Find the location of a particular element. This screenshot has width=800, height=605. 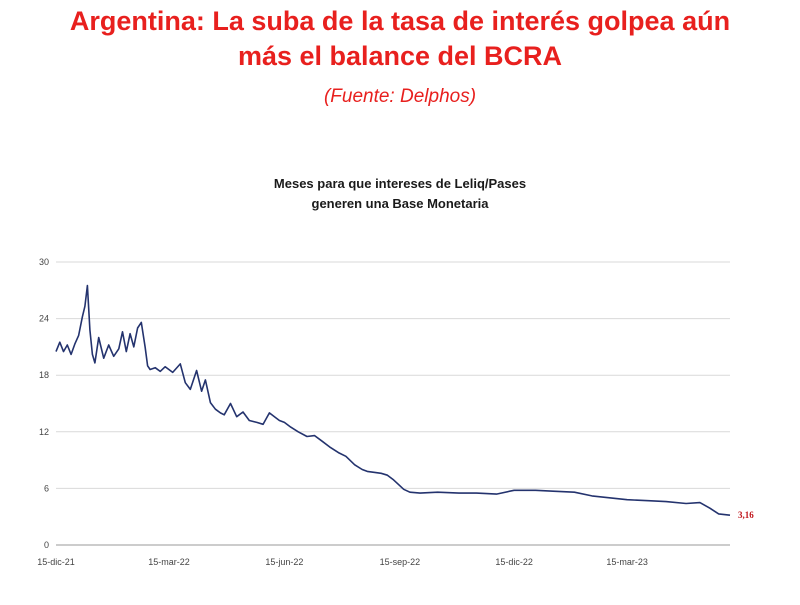

y-axis-ticks: 0 6 12 18 24 30 is located at coordinates (44, 403).